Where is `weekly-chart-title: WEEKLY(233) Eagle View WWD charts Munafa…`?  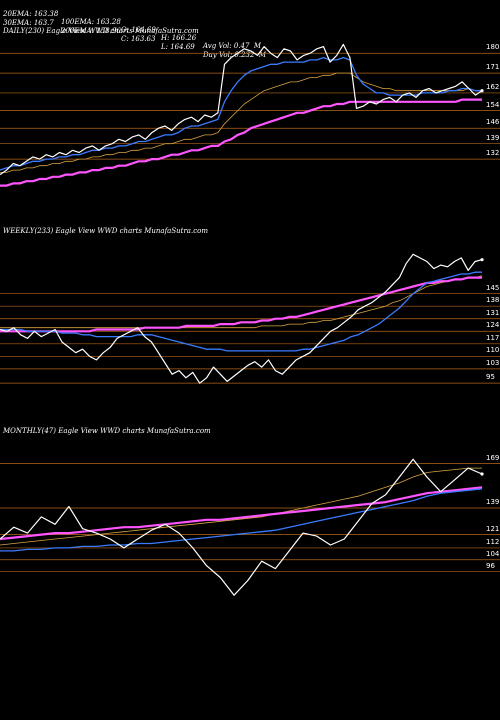 weekly-chart-title: WEEKLY(233) Eagle View WWD charts Munafa… is located at coordinates (105, 231).